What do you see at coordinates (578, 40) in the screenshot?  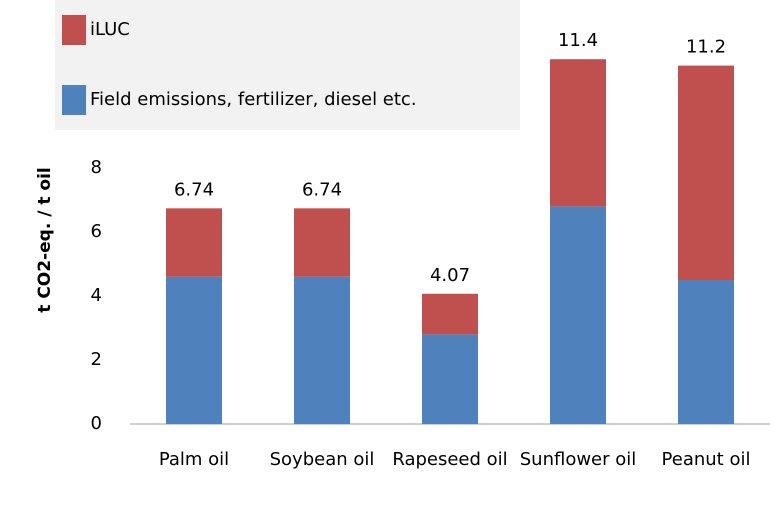 I see `total-label: 11.4` at bounding box center [578, 40].